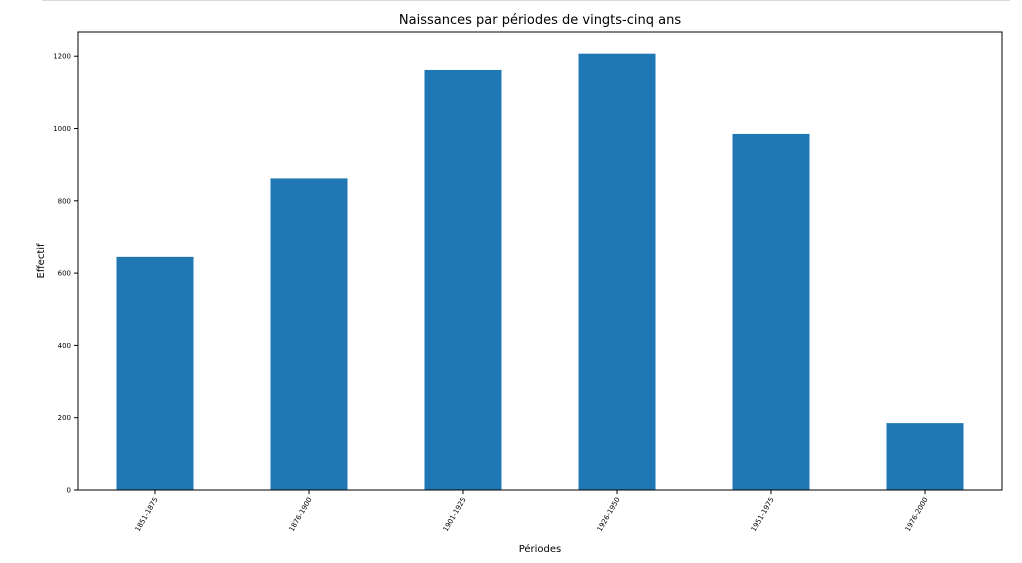  Describe the element at coordinates (64, 418) in the screenshot. I see `y-tick-label: 200` at that location.